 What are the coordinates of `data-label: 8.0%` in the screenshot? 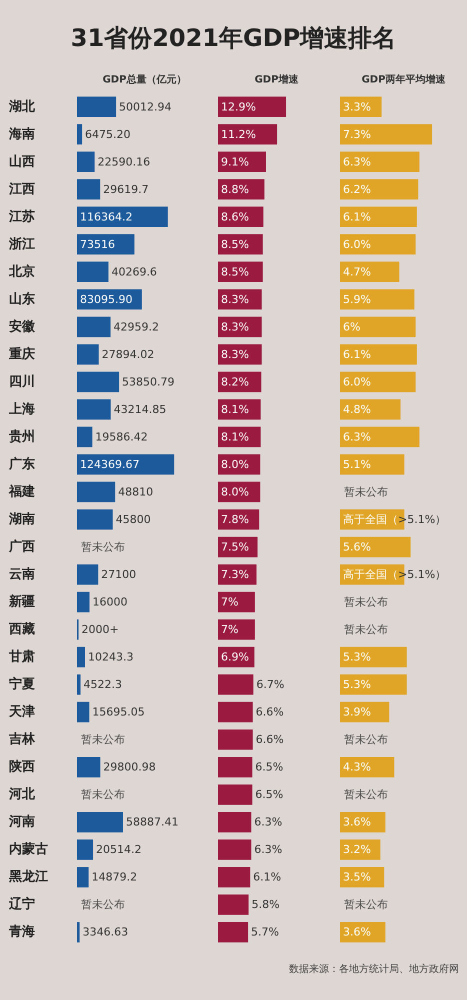 It's located at (235, 464).